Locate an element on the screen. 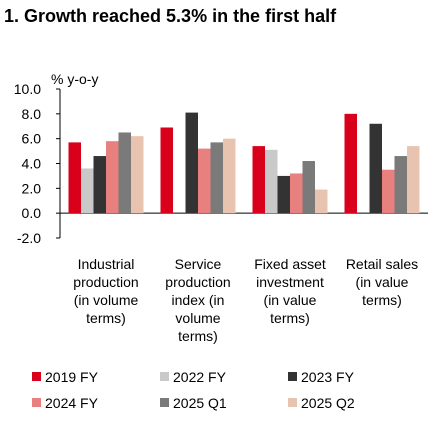 The height and width of the screenshot is (425, 434). category-label-line: Service is located at coordinates (198, 264).